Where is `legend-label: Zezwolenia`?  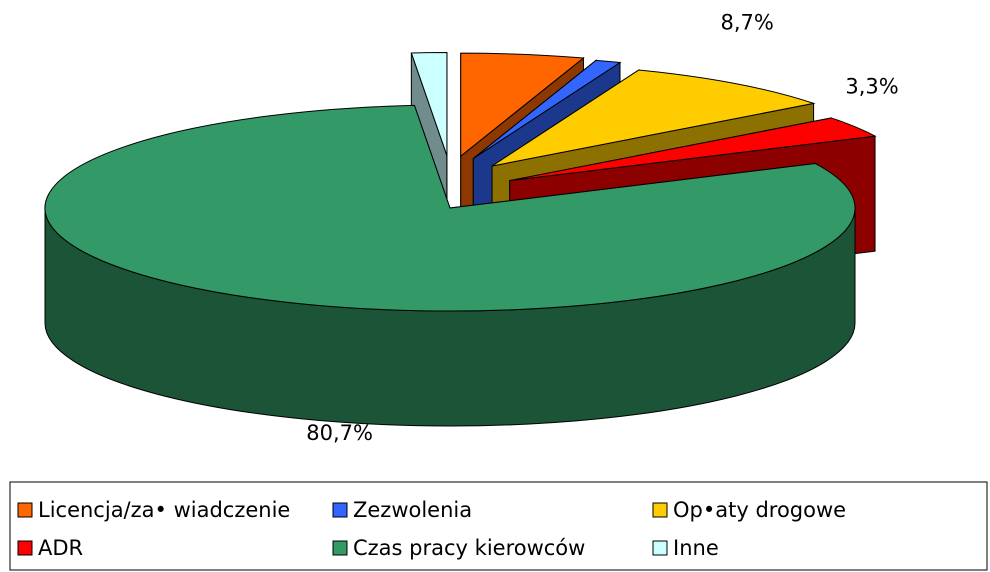 legend-label: Zezwolenia is located at coordinates (412, 510).